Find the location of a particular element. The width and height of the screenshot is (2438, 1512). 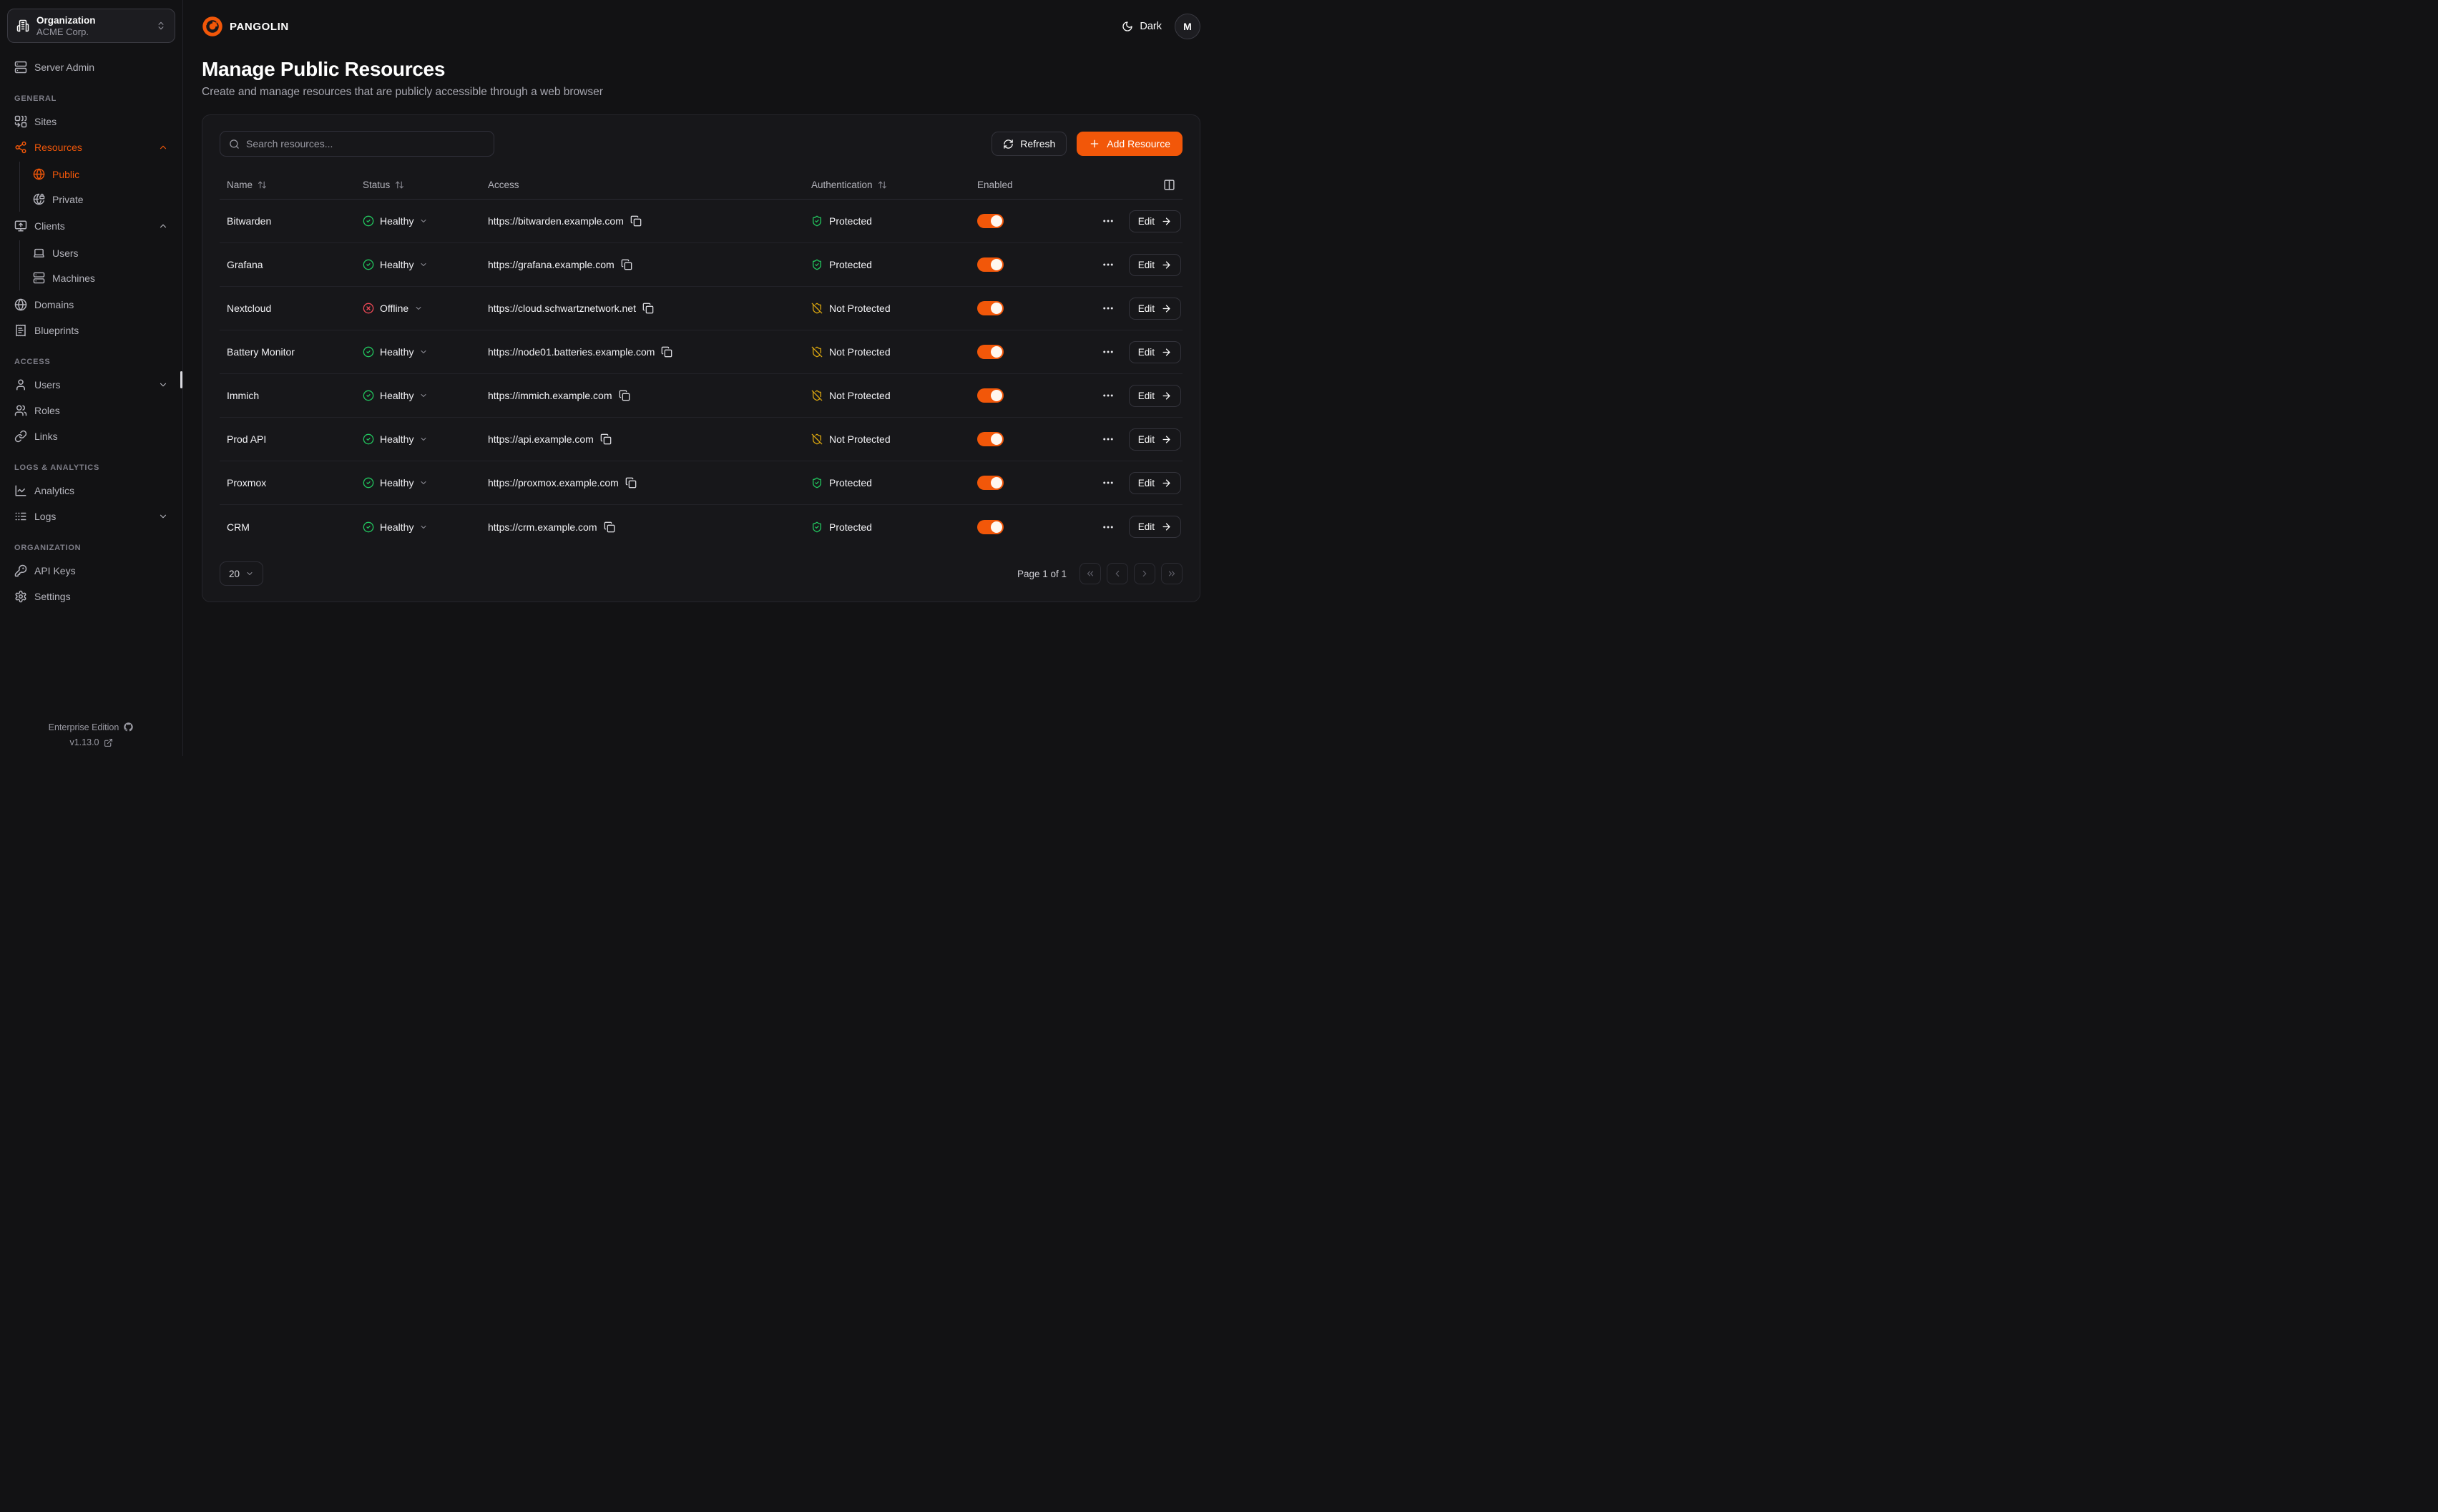

column-header-name: Name is located at coordinates (288, 185).